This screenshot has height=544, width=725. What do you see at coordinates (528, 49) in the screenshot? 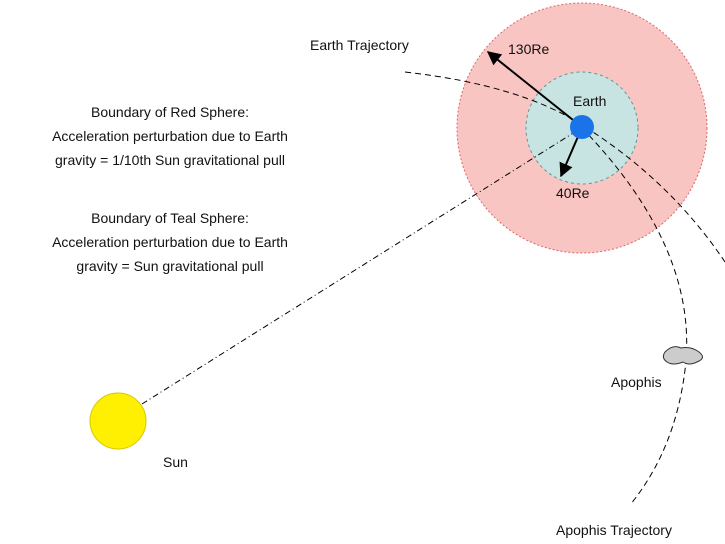
I see `label: 130Re` at bounding box center [528, 49].